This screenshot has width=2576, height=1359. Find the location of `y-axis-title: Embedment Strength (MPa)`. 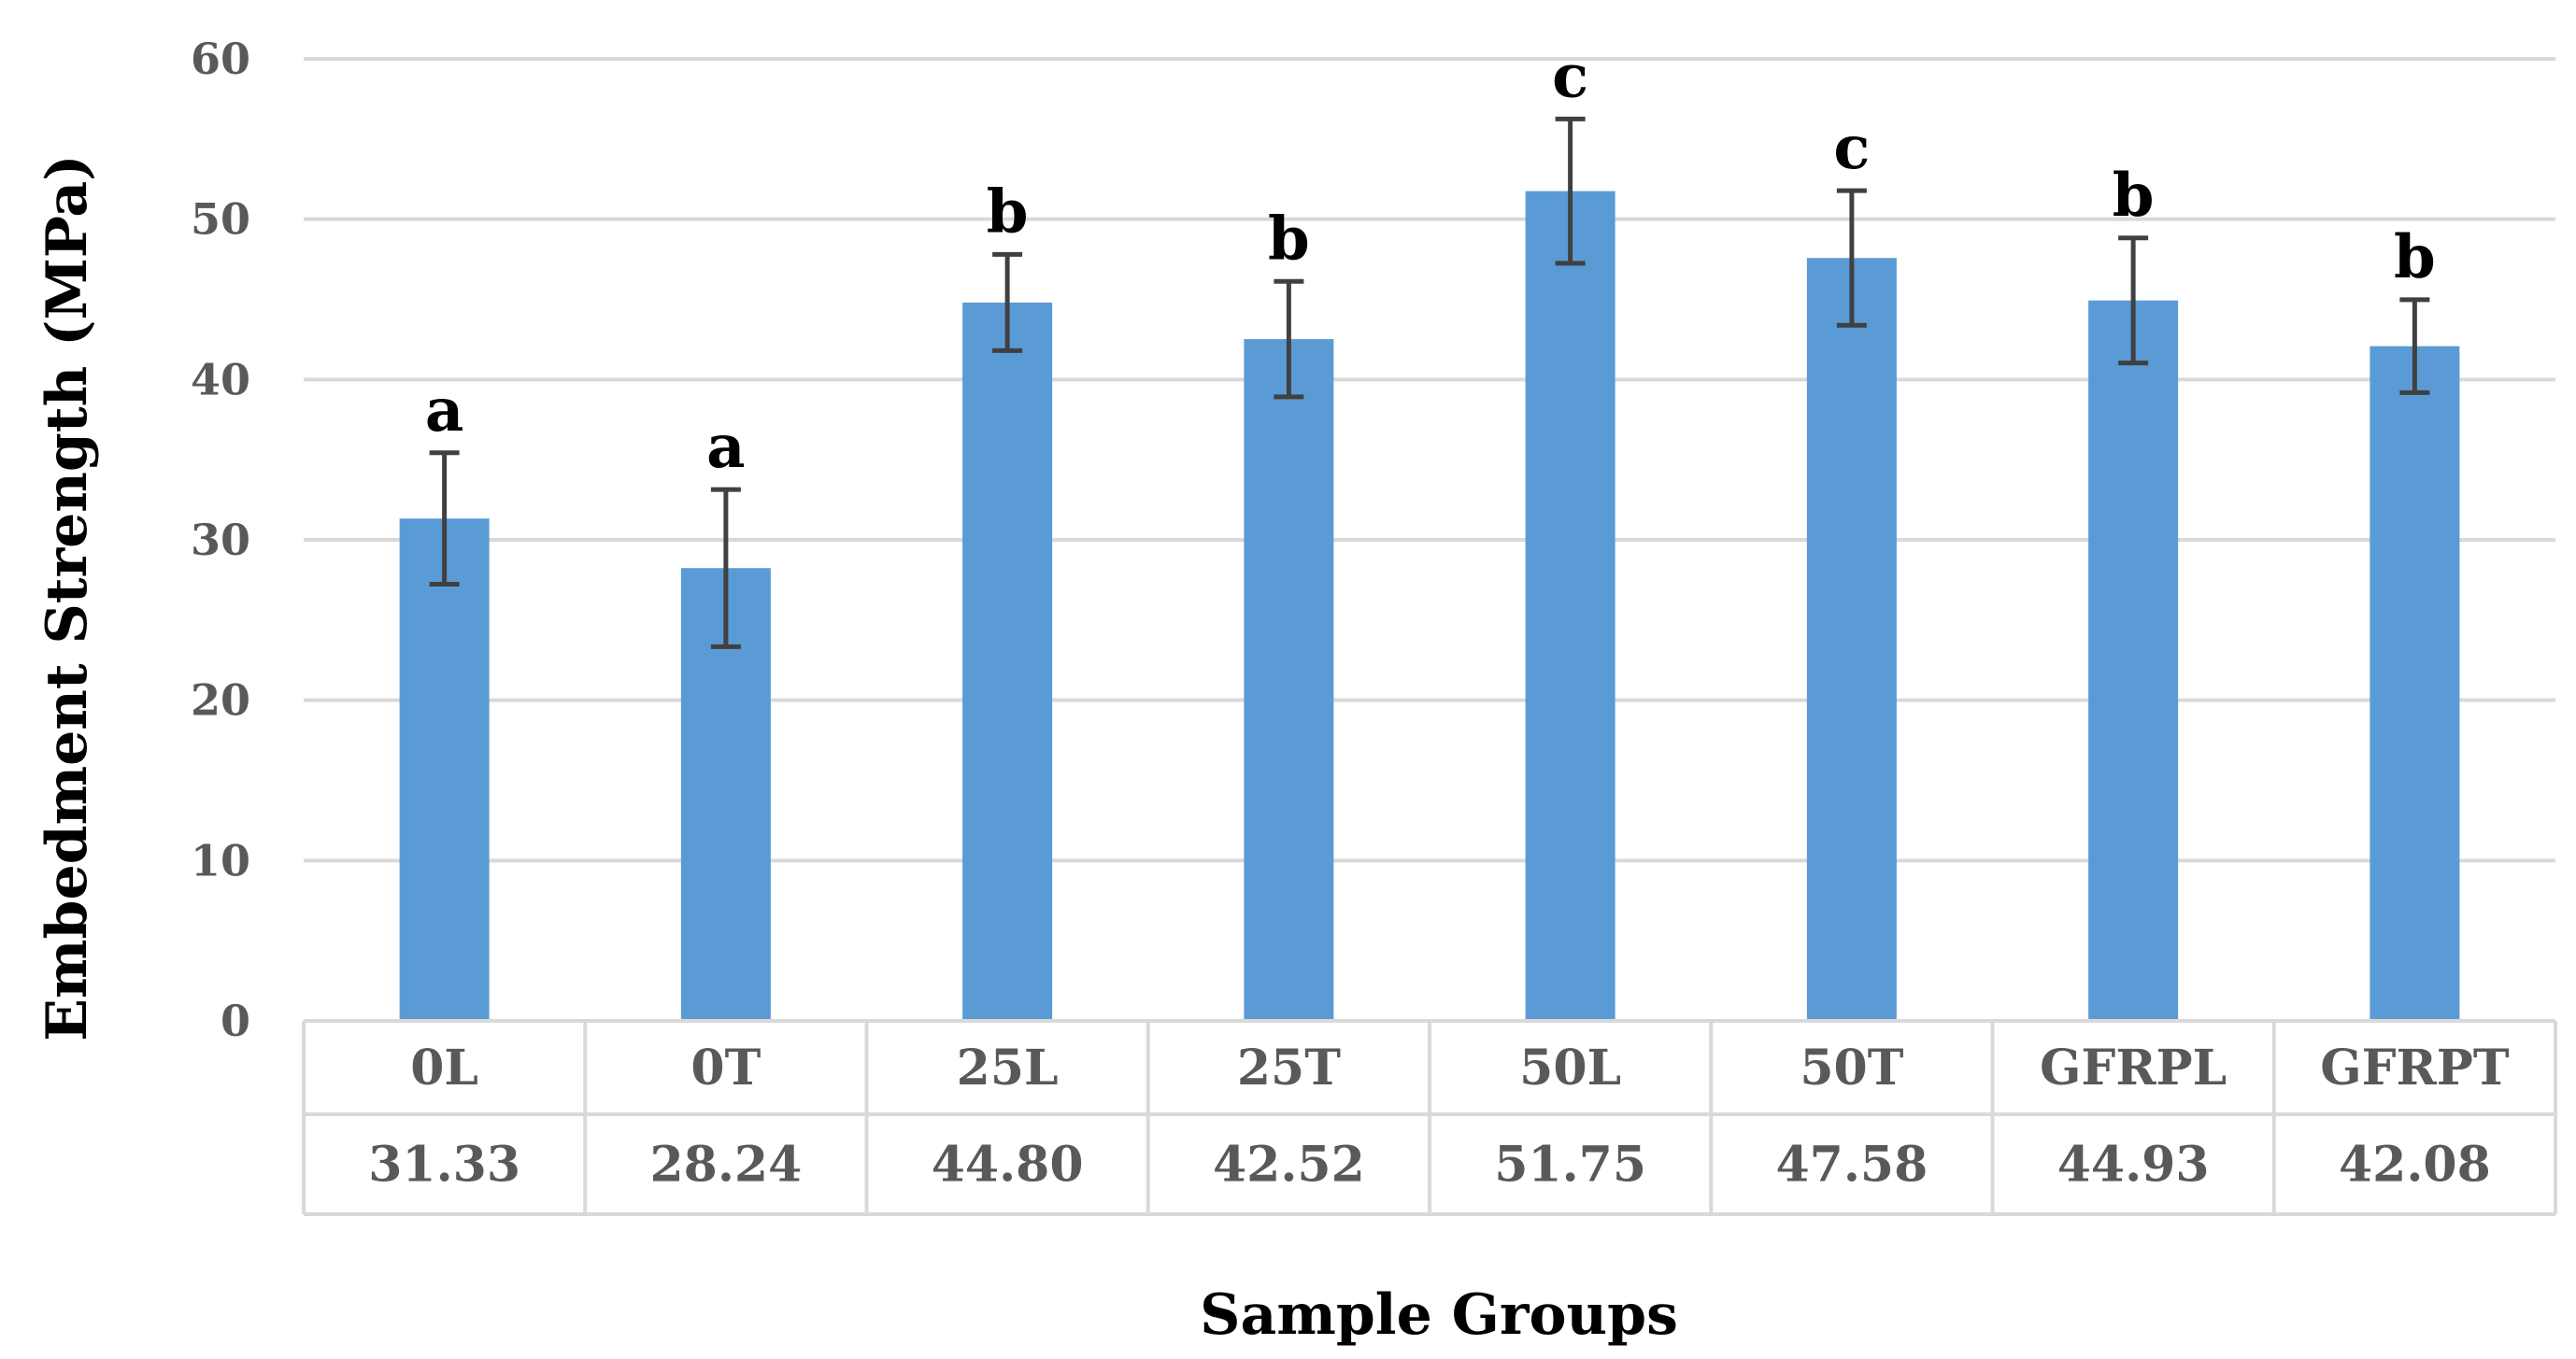

y-axis-title: Embedment Strength (MPa) is located at coordinates (68, 597).